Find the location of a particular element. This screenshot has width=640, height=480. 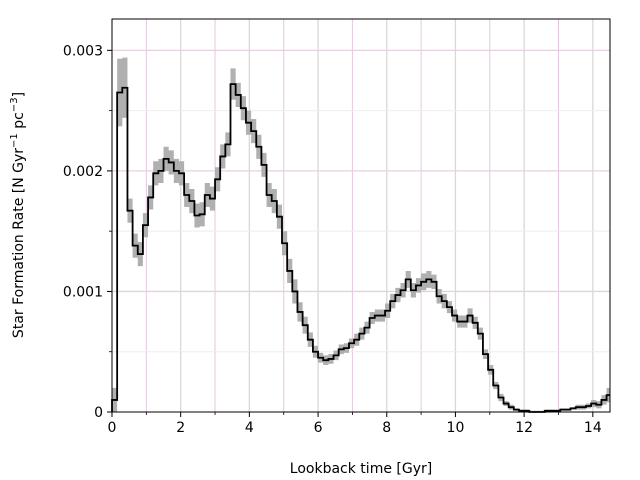

y-axis-label: Star Formation Rate [N Gyr−1 pc−3] is located at coordinates (18, 215).